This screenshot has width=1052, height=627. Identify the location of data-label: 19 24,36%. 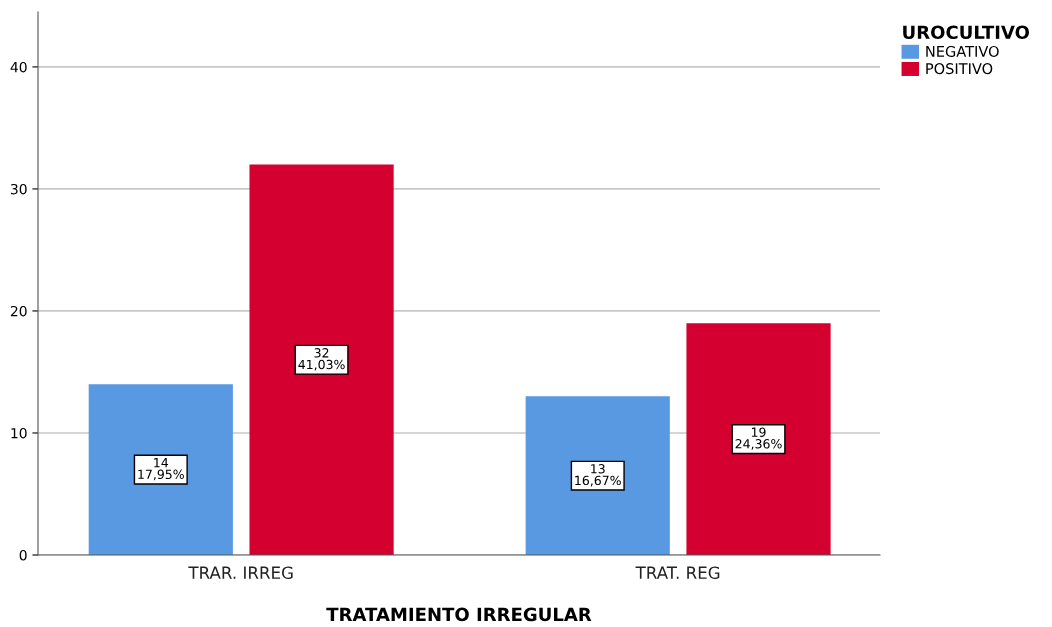
(758, 438).